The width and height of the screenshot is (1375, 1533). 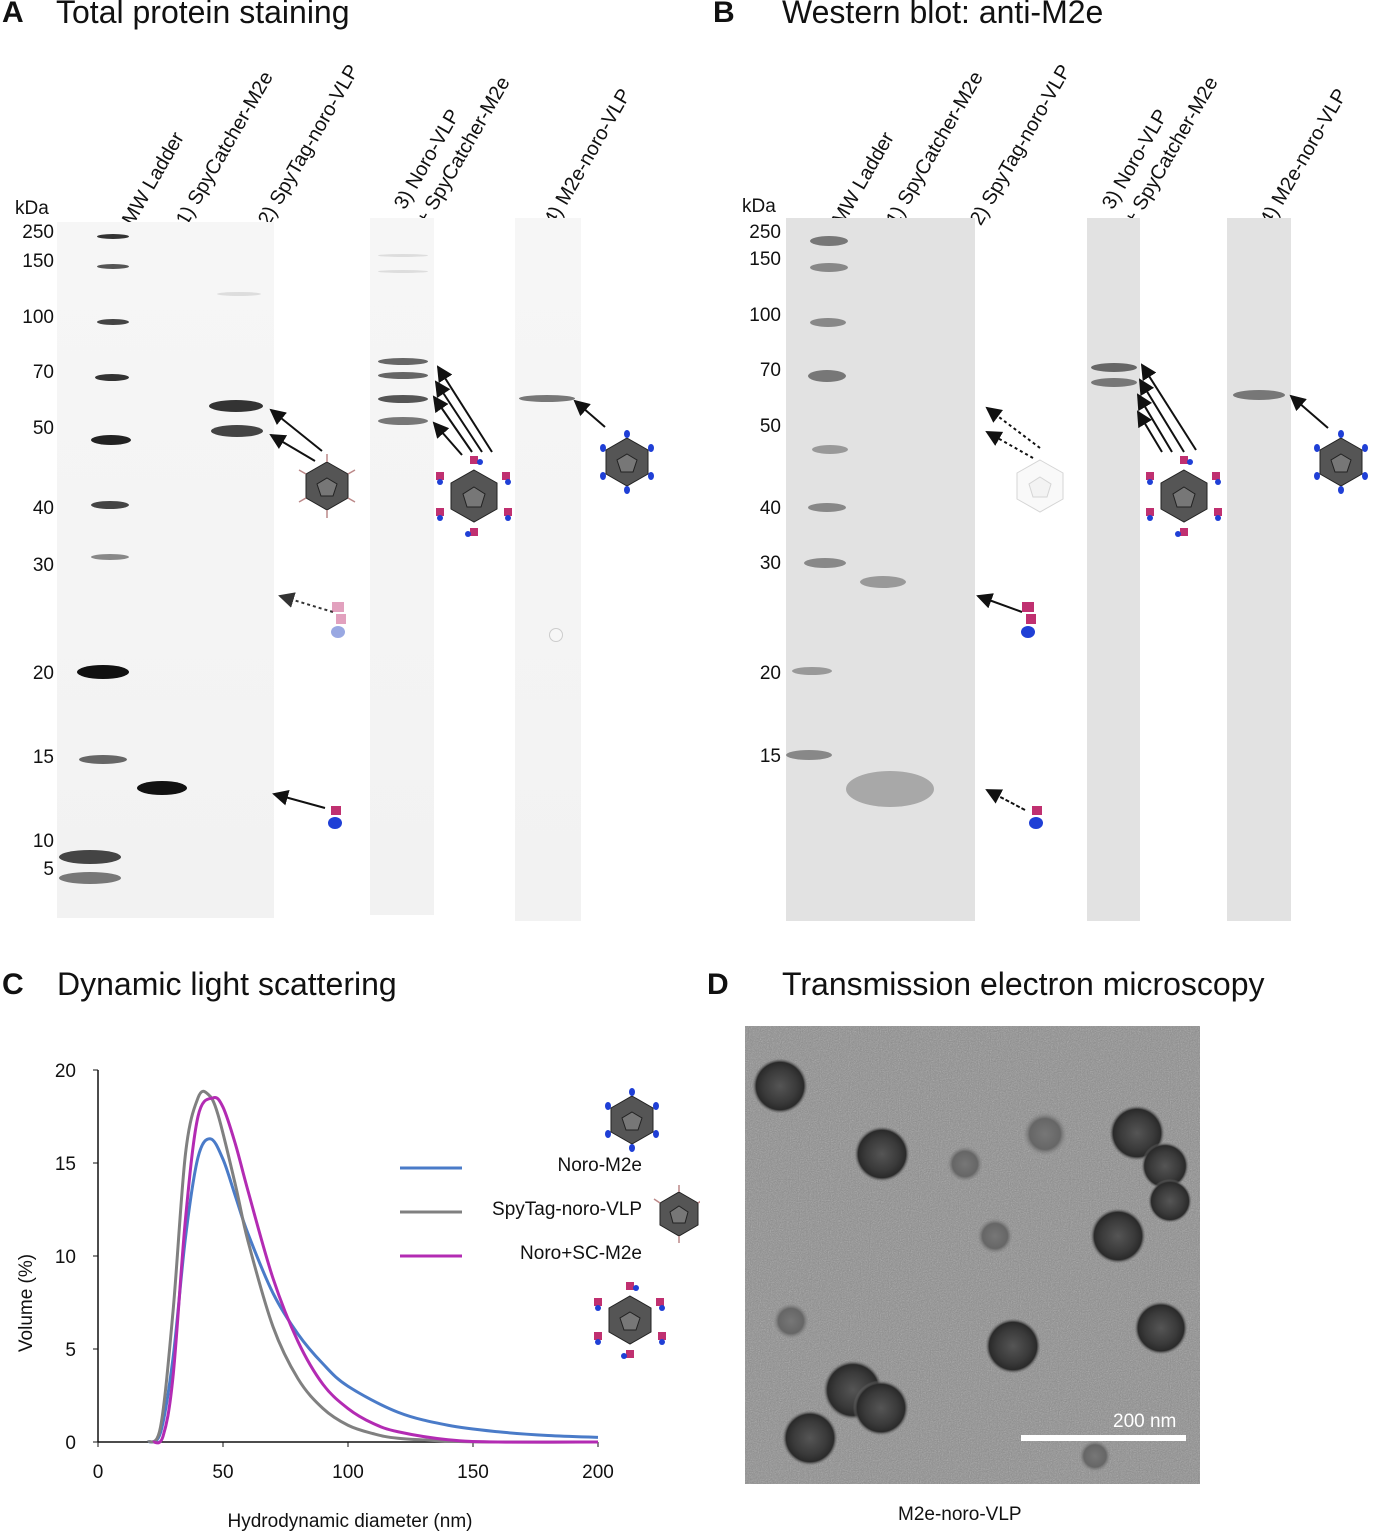 I want to click on blot-strip-b1, so click(x=880, y=569).